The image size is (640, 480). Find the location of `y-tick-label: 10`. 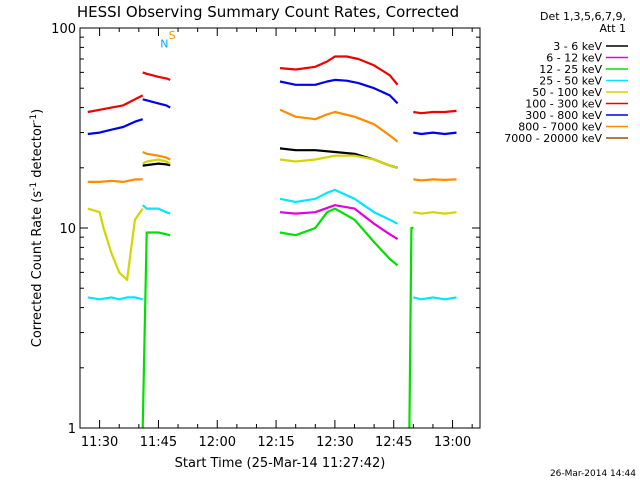

y-tick-label: 10 is located at coordinates (67, 229).